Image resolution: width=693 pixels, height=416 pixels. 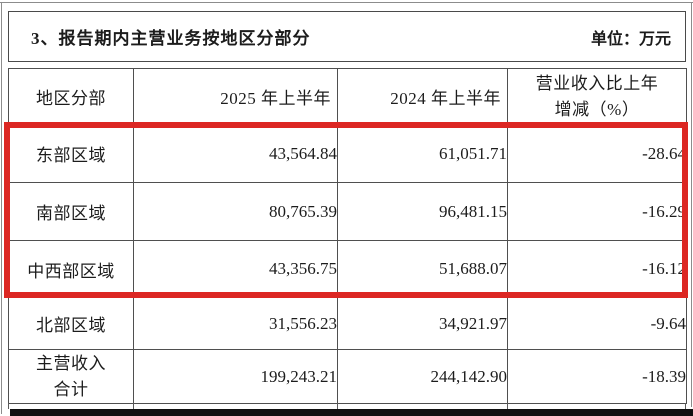 What do you see at coordinates (71, 211) in the screenshot?
I see `region-label: 南部区域` at bounding box center [71, 211].